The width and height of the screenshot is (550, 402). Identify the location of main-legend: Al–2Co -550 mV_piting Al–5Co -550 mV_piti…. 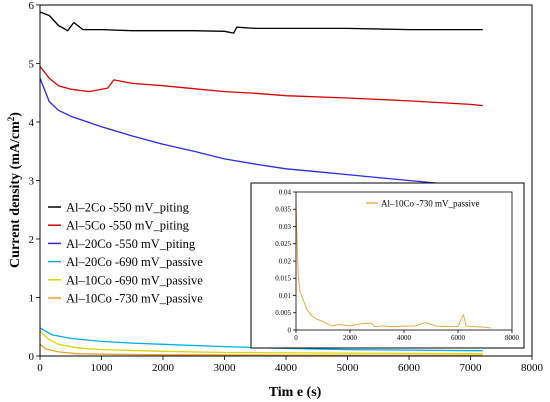
(125, 253).